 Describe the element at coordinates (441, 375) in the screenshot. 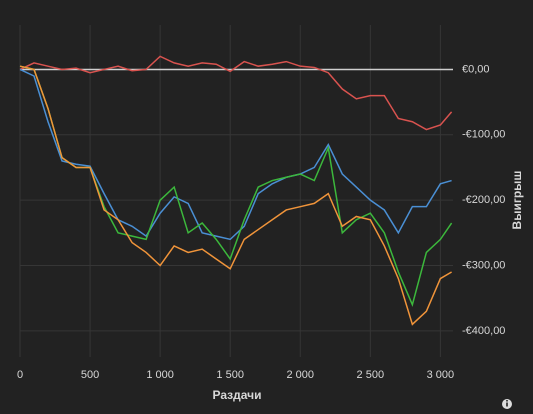

I see `x-tick-label: 3 000` at that location.